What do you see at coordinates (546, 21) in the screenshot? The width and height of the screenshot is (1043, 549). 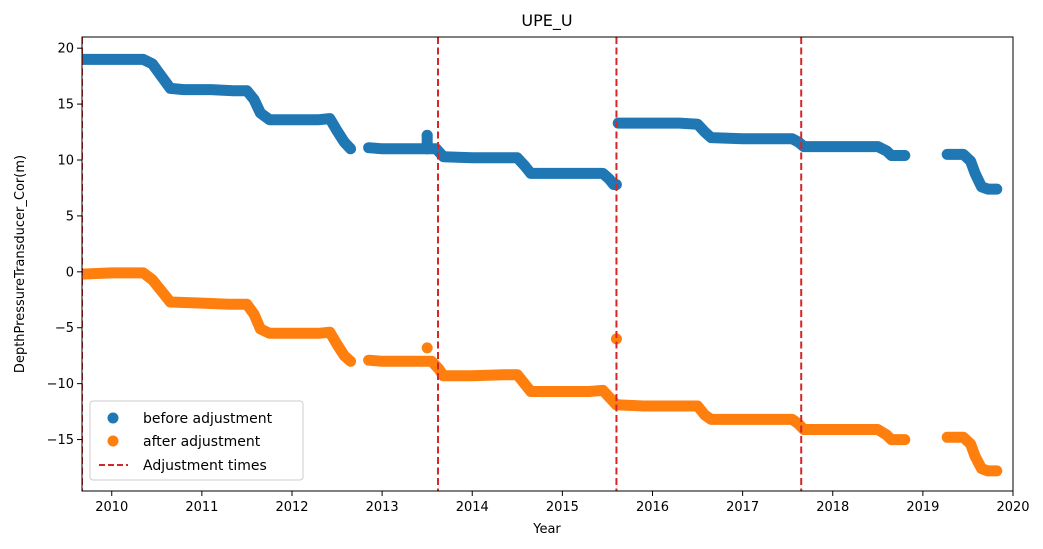 I see `chart-title: UPE_U` at bounding box center [546, 21].